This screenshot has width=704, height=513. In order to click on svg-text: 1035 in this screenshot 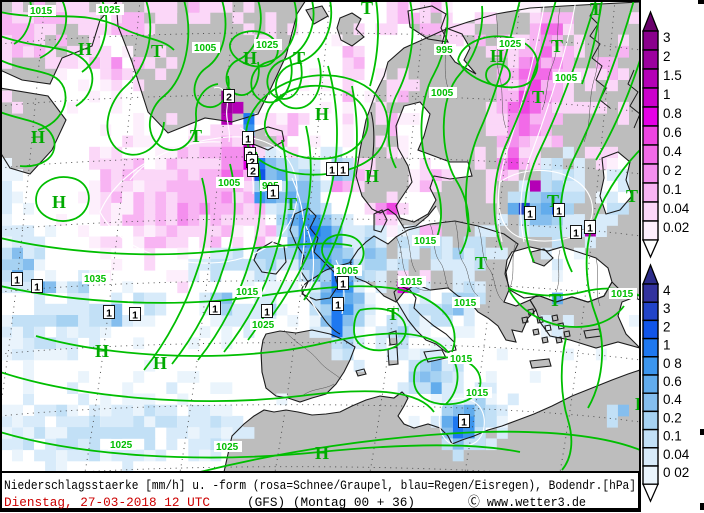, I will do `click(95, 279)`.